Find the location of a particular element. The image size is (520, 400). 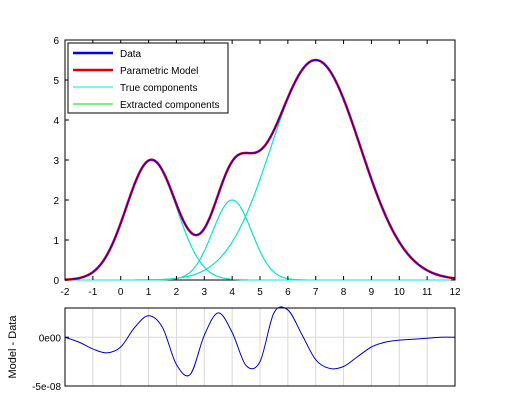

legend-label-sum: Data is located at coordinates (131, 54).